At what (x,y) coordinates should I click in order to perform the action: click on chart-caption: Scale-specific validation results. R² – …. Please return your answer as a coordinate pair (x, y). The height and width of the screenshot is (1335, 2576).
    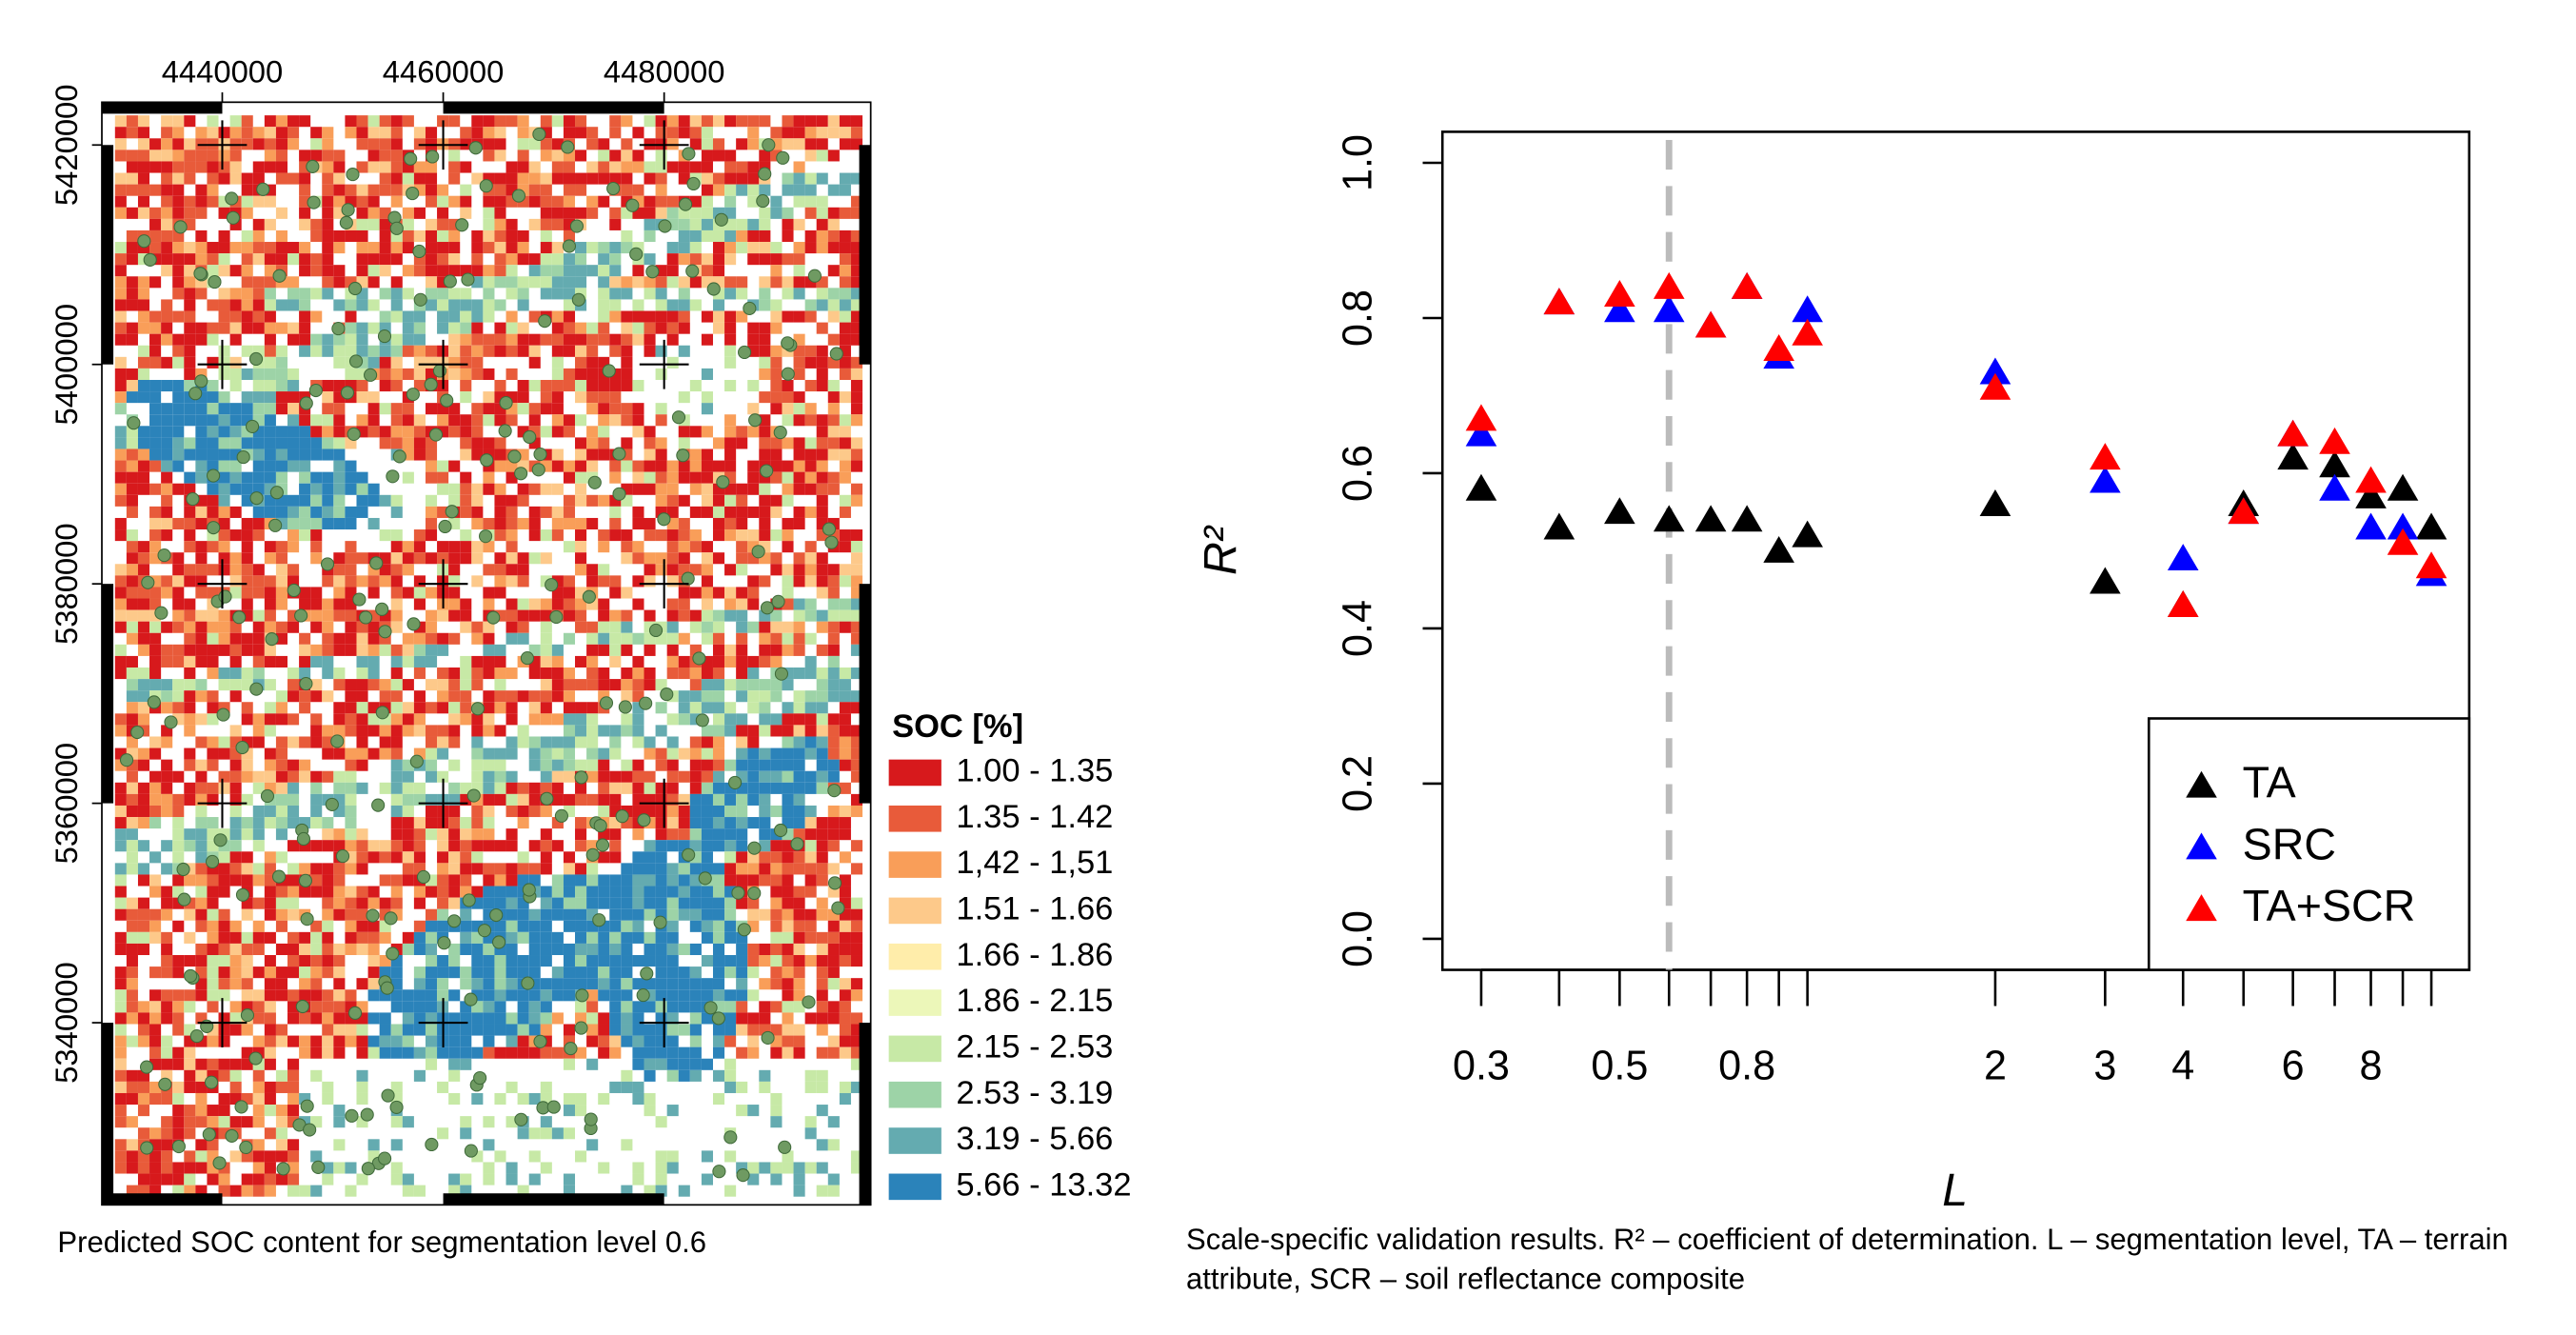
    Looking at the image, I should click on (1881, 1259).